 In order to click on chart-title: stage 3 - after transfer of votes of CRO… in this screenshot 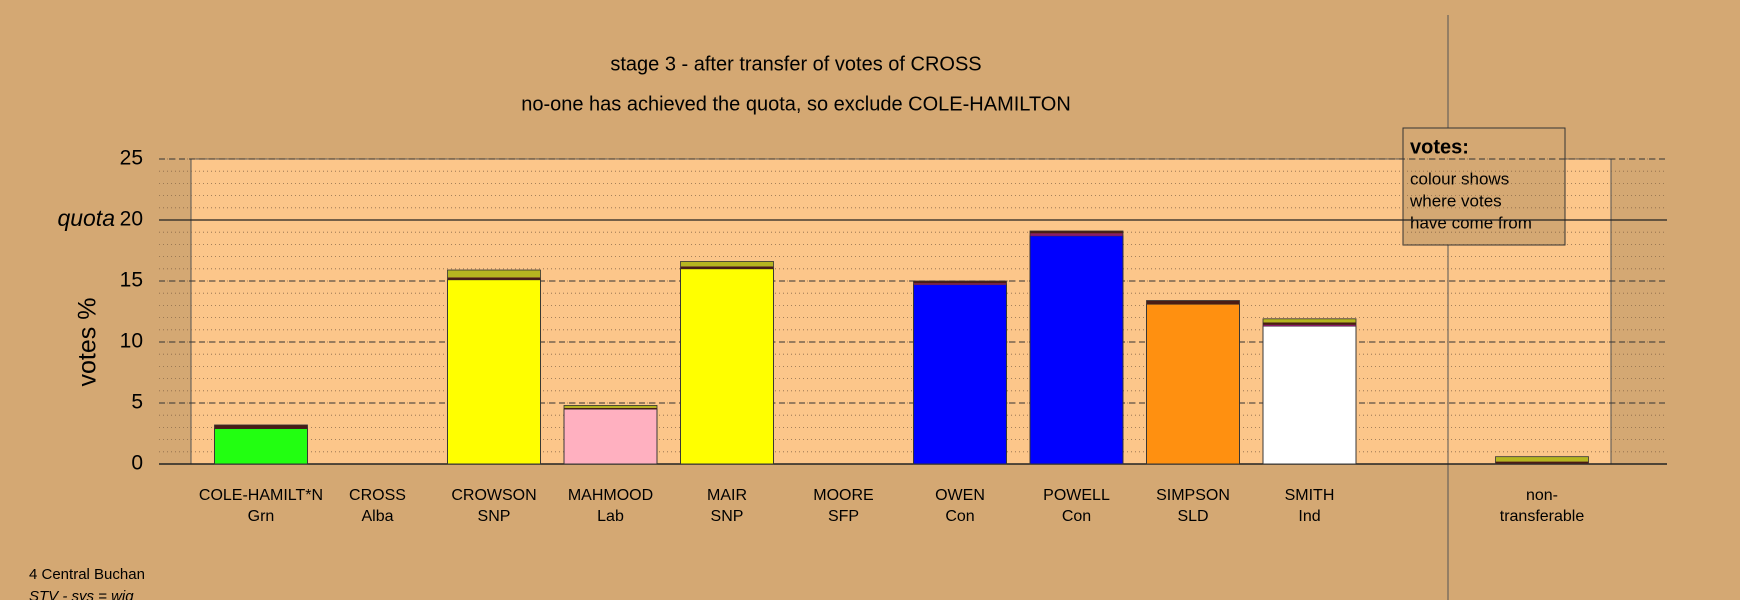, I will do `click(795, 64)`.